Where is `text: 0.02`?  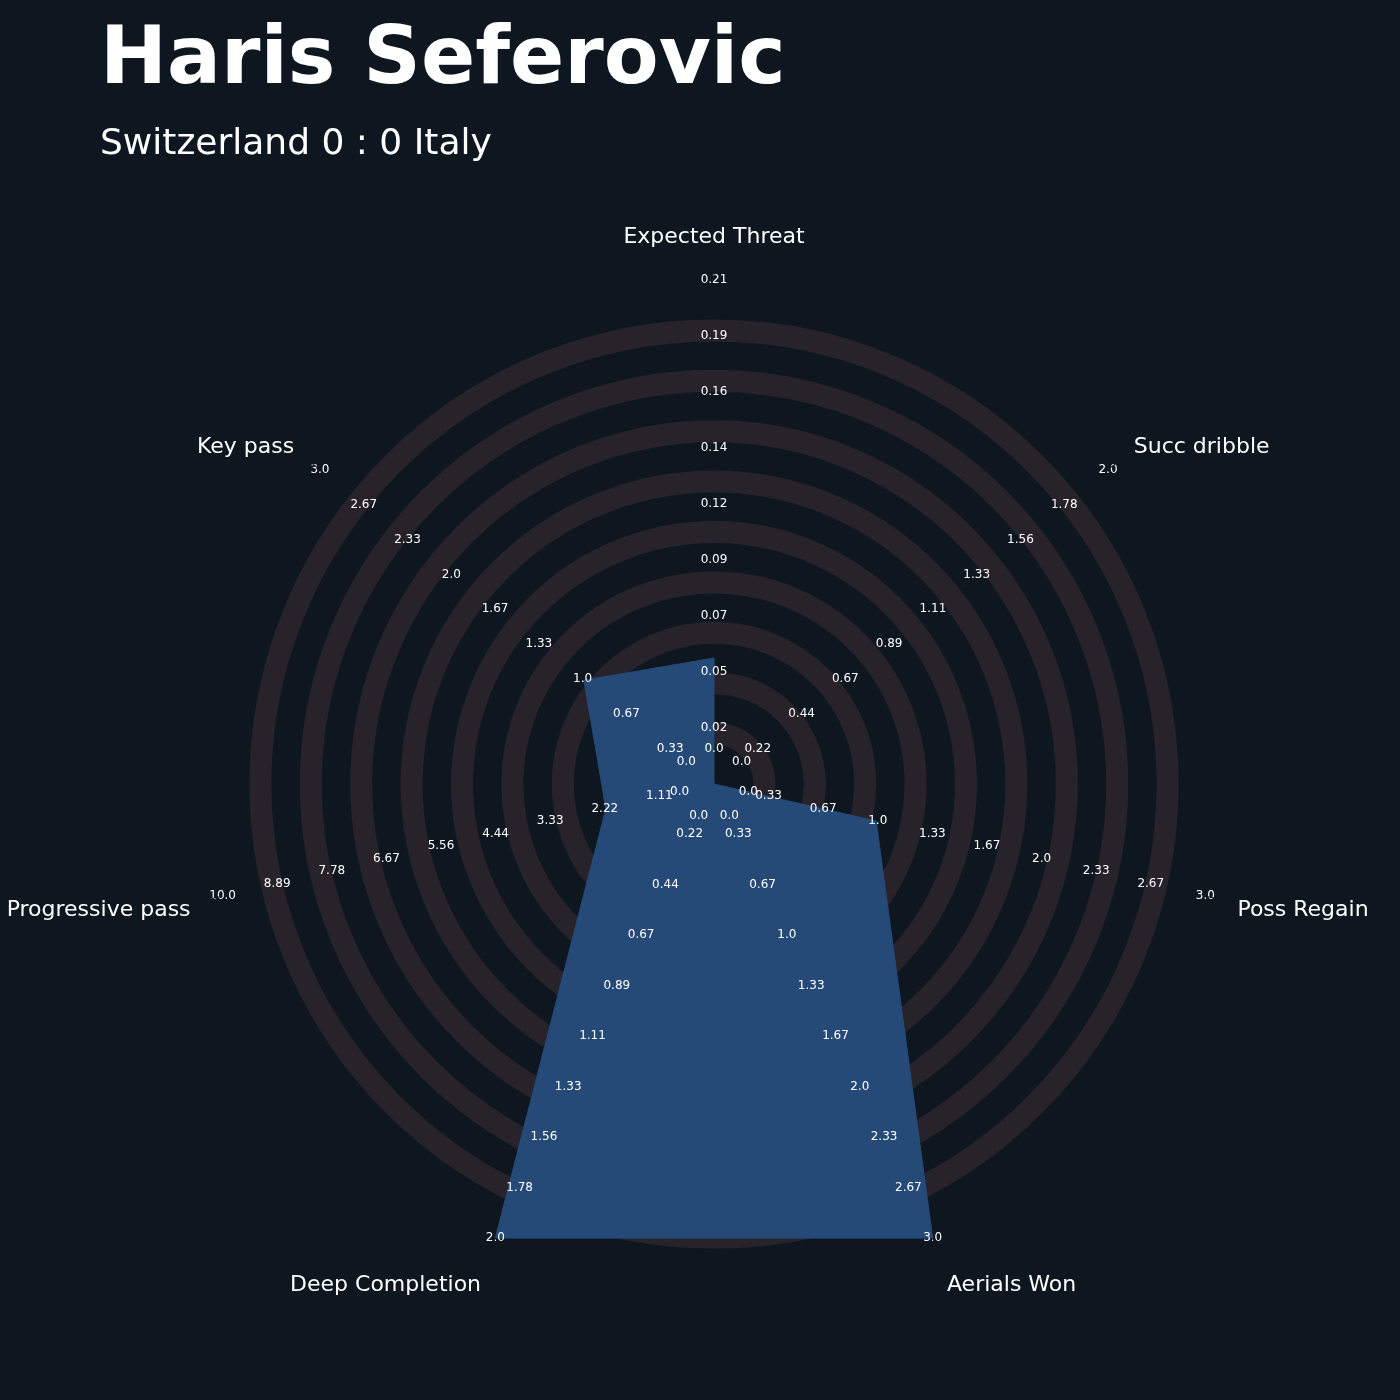
text: 0.02 is located at coordinates (714, 727).